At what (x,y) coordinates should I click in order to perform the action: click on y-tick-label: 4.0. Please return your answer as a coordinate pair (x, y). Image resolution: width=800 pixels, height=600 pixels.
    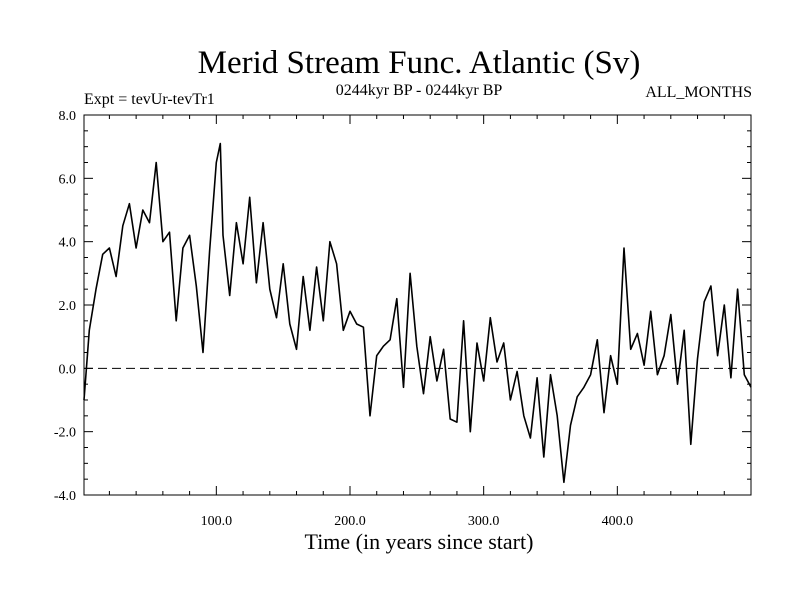
    Looking at the image, I should click on (68, 243).